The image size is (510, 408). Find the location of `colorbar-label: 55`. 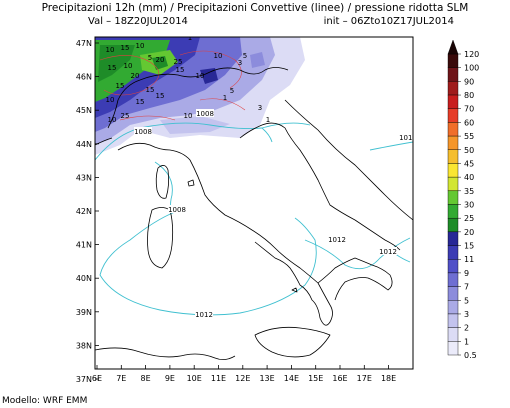

colorbar-label: 55 is located at coordinates (469, 136).